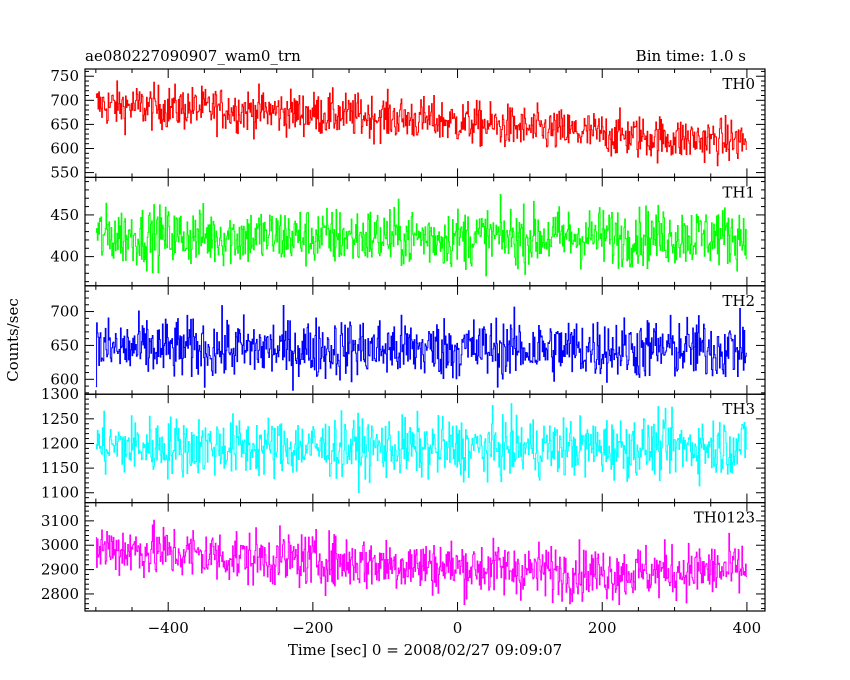 Image resolution: width=850 pixels, height=680 pixels. I want to click on series-line-th0123, so click(421, 562).